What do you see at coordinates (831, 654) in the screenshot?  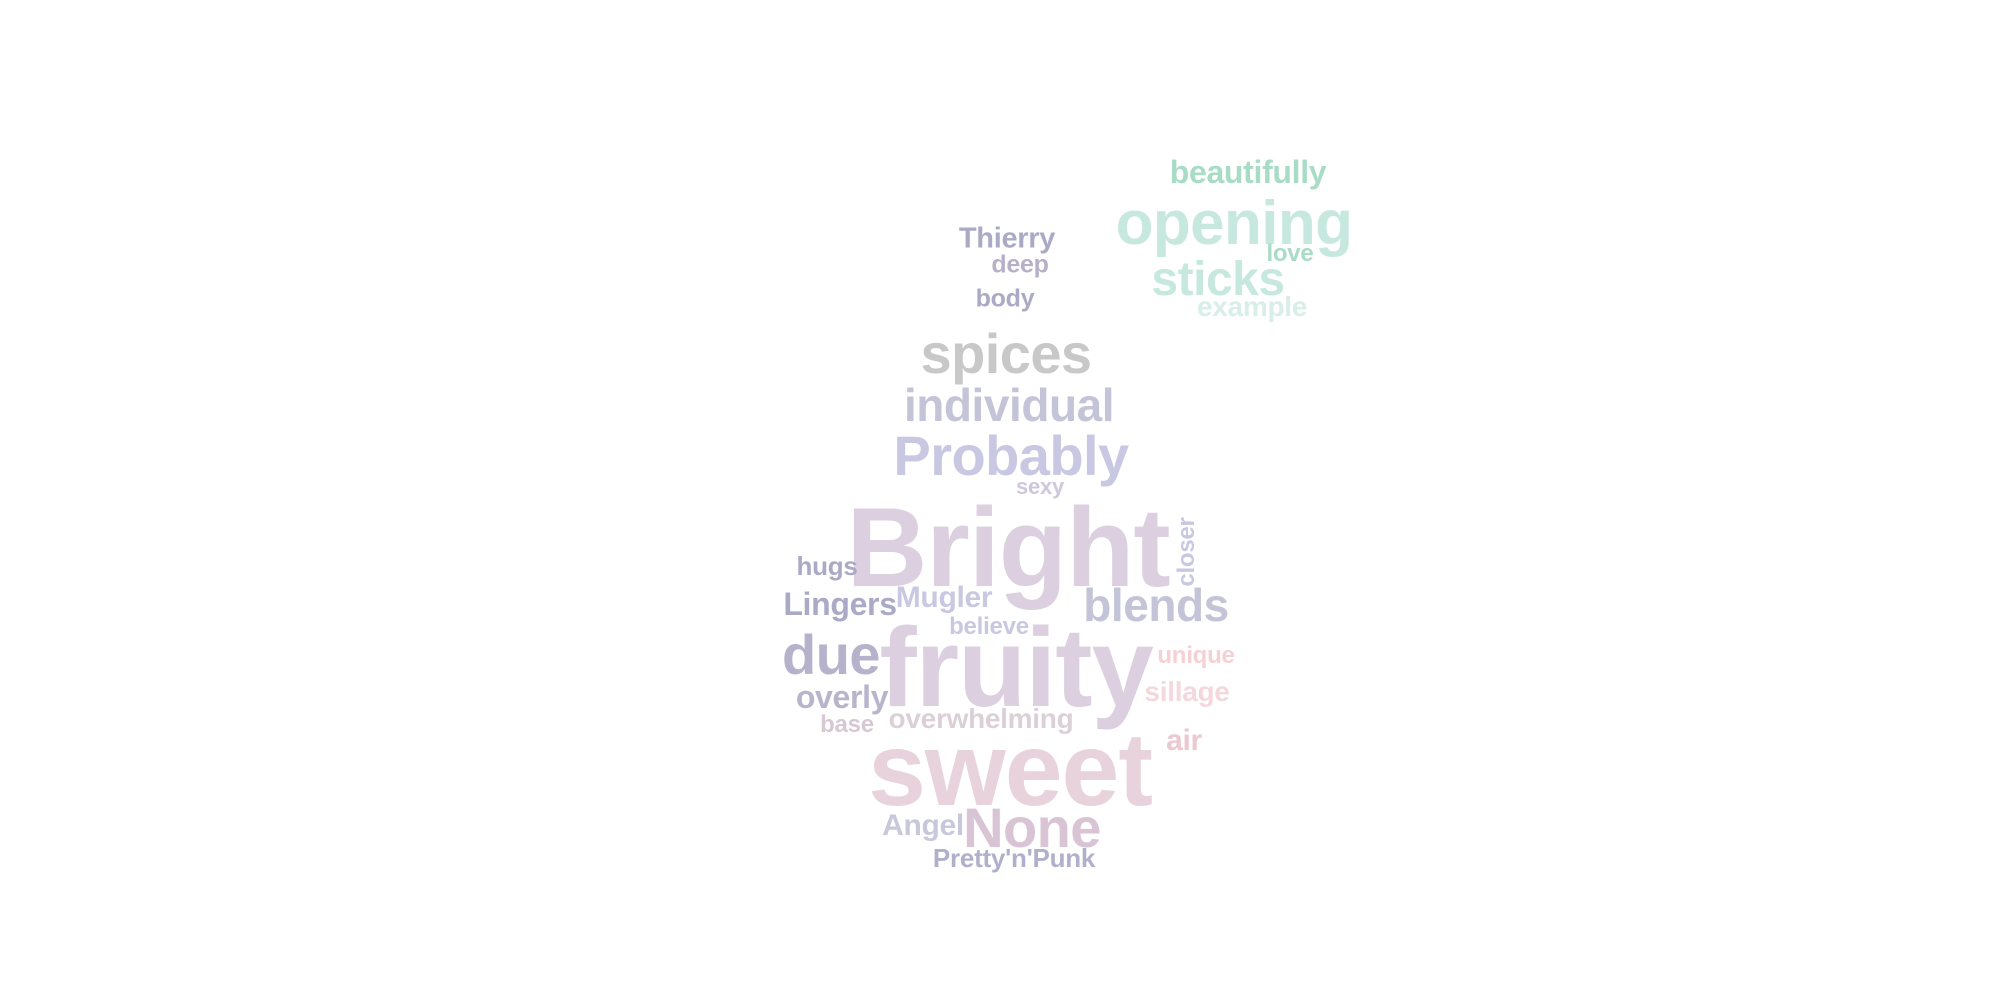 I see `word-due: due` at bounding box center [831, 654].